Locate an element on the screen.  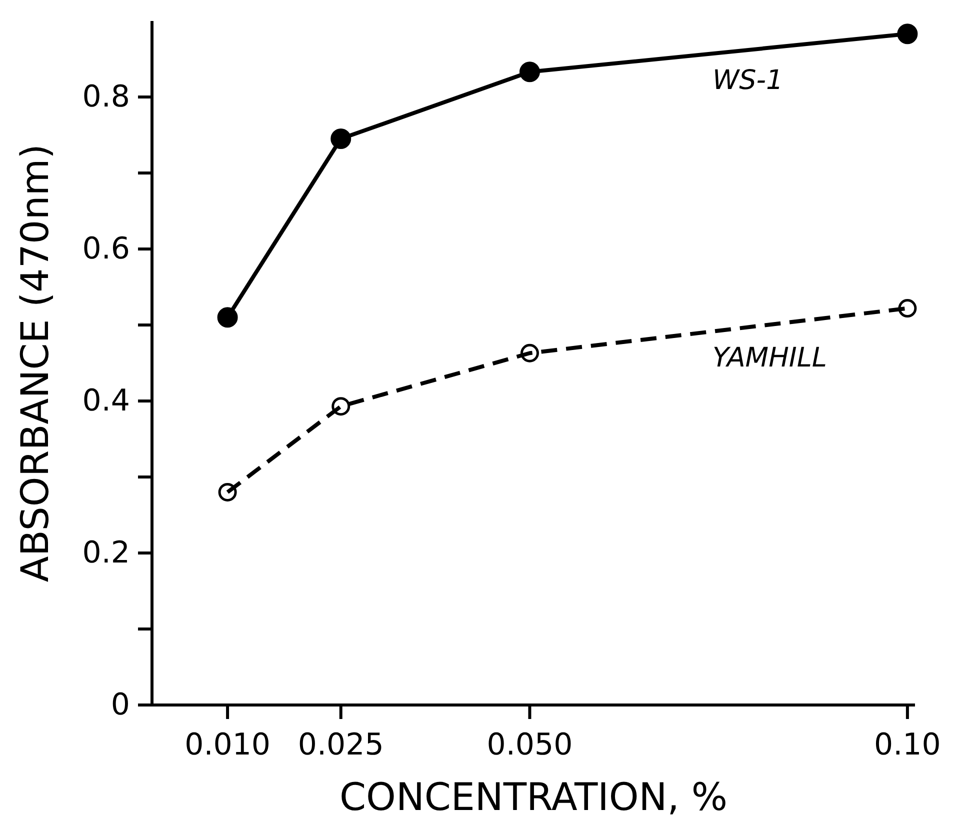
x-tick-label: 0.010 is located at coordinates (227, 744).